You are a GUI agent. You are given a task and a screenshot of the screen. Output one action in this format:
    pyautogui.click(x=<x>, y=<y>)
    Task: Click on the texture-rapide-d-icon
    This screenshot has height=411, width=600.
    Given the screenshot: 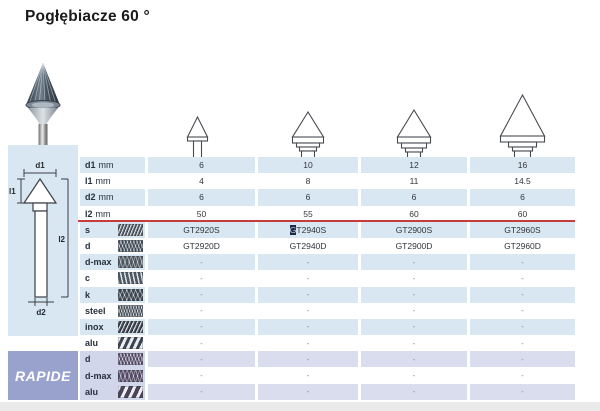 What is the action you would take?
    pyautogui.click(x=130, y=359)
    